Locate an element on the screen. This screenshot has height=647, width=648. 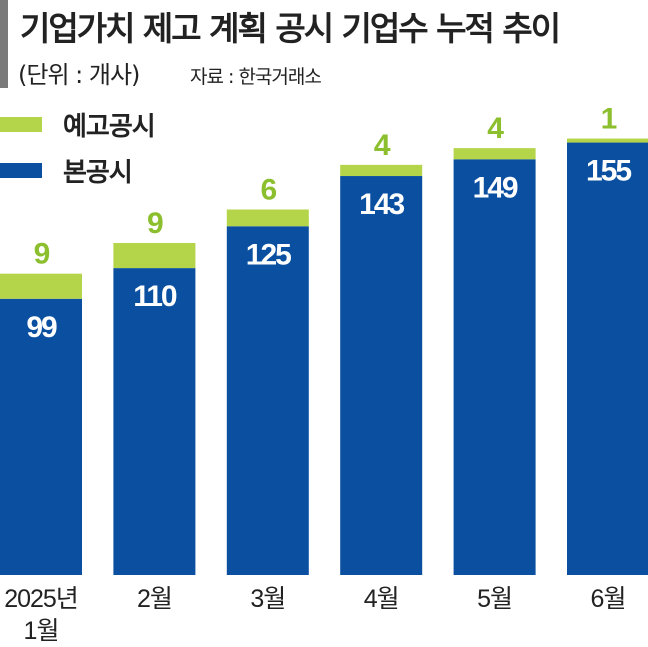
legend-label-main: 본공시 is located at coordinates (98, 173).